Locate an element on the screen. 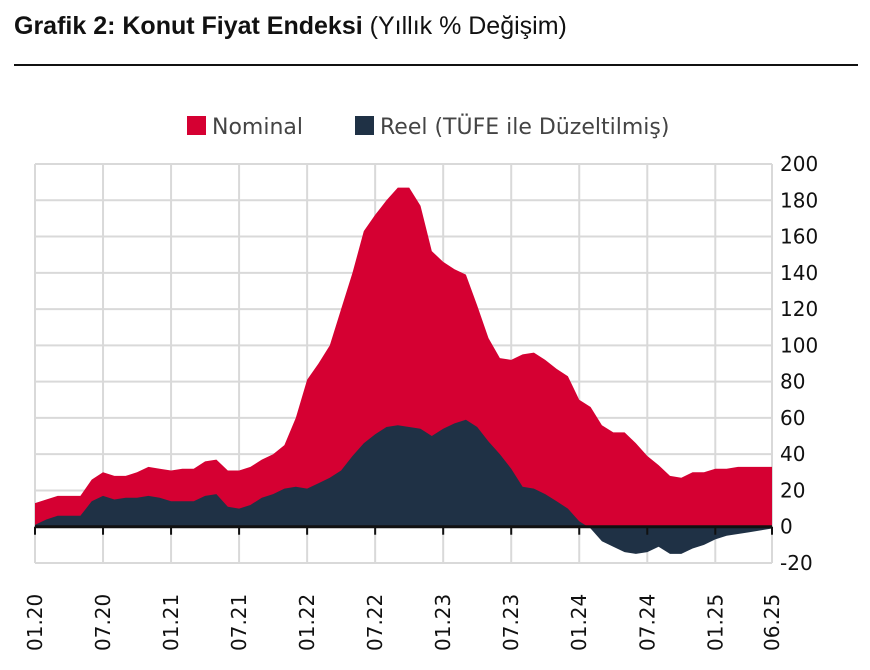 The width and height of the screenshot is (870, 670). x-tick-label: 01.20 is located at coordinates (35, 622).